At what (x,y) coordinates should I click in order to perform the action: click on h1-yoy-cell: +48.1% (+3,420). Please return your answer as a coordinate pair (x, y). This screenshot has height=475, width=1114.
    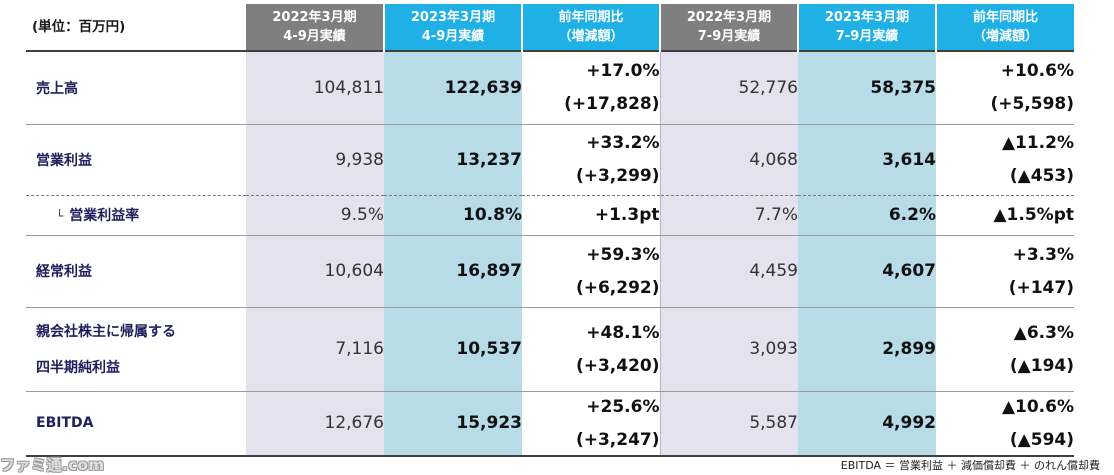
    Looking at the image, I should click on (591, 349).